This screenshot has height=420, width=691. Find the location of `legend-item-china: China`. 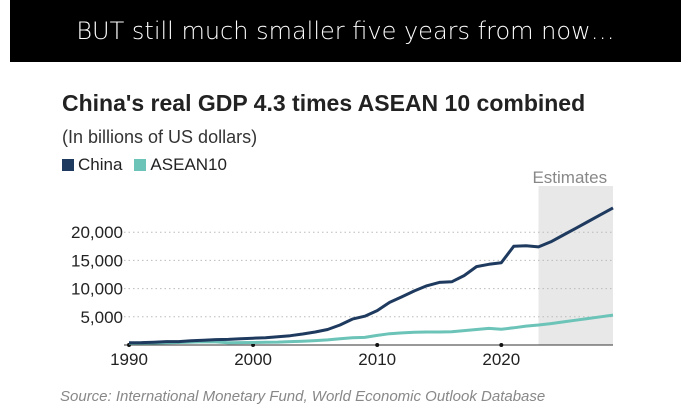

legend-item-china: China is located at coordinates (92, 165).